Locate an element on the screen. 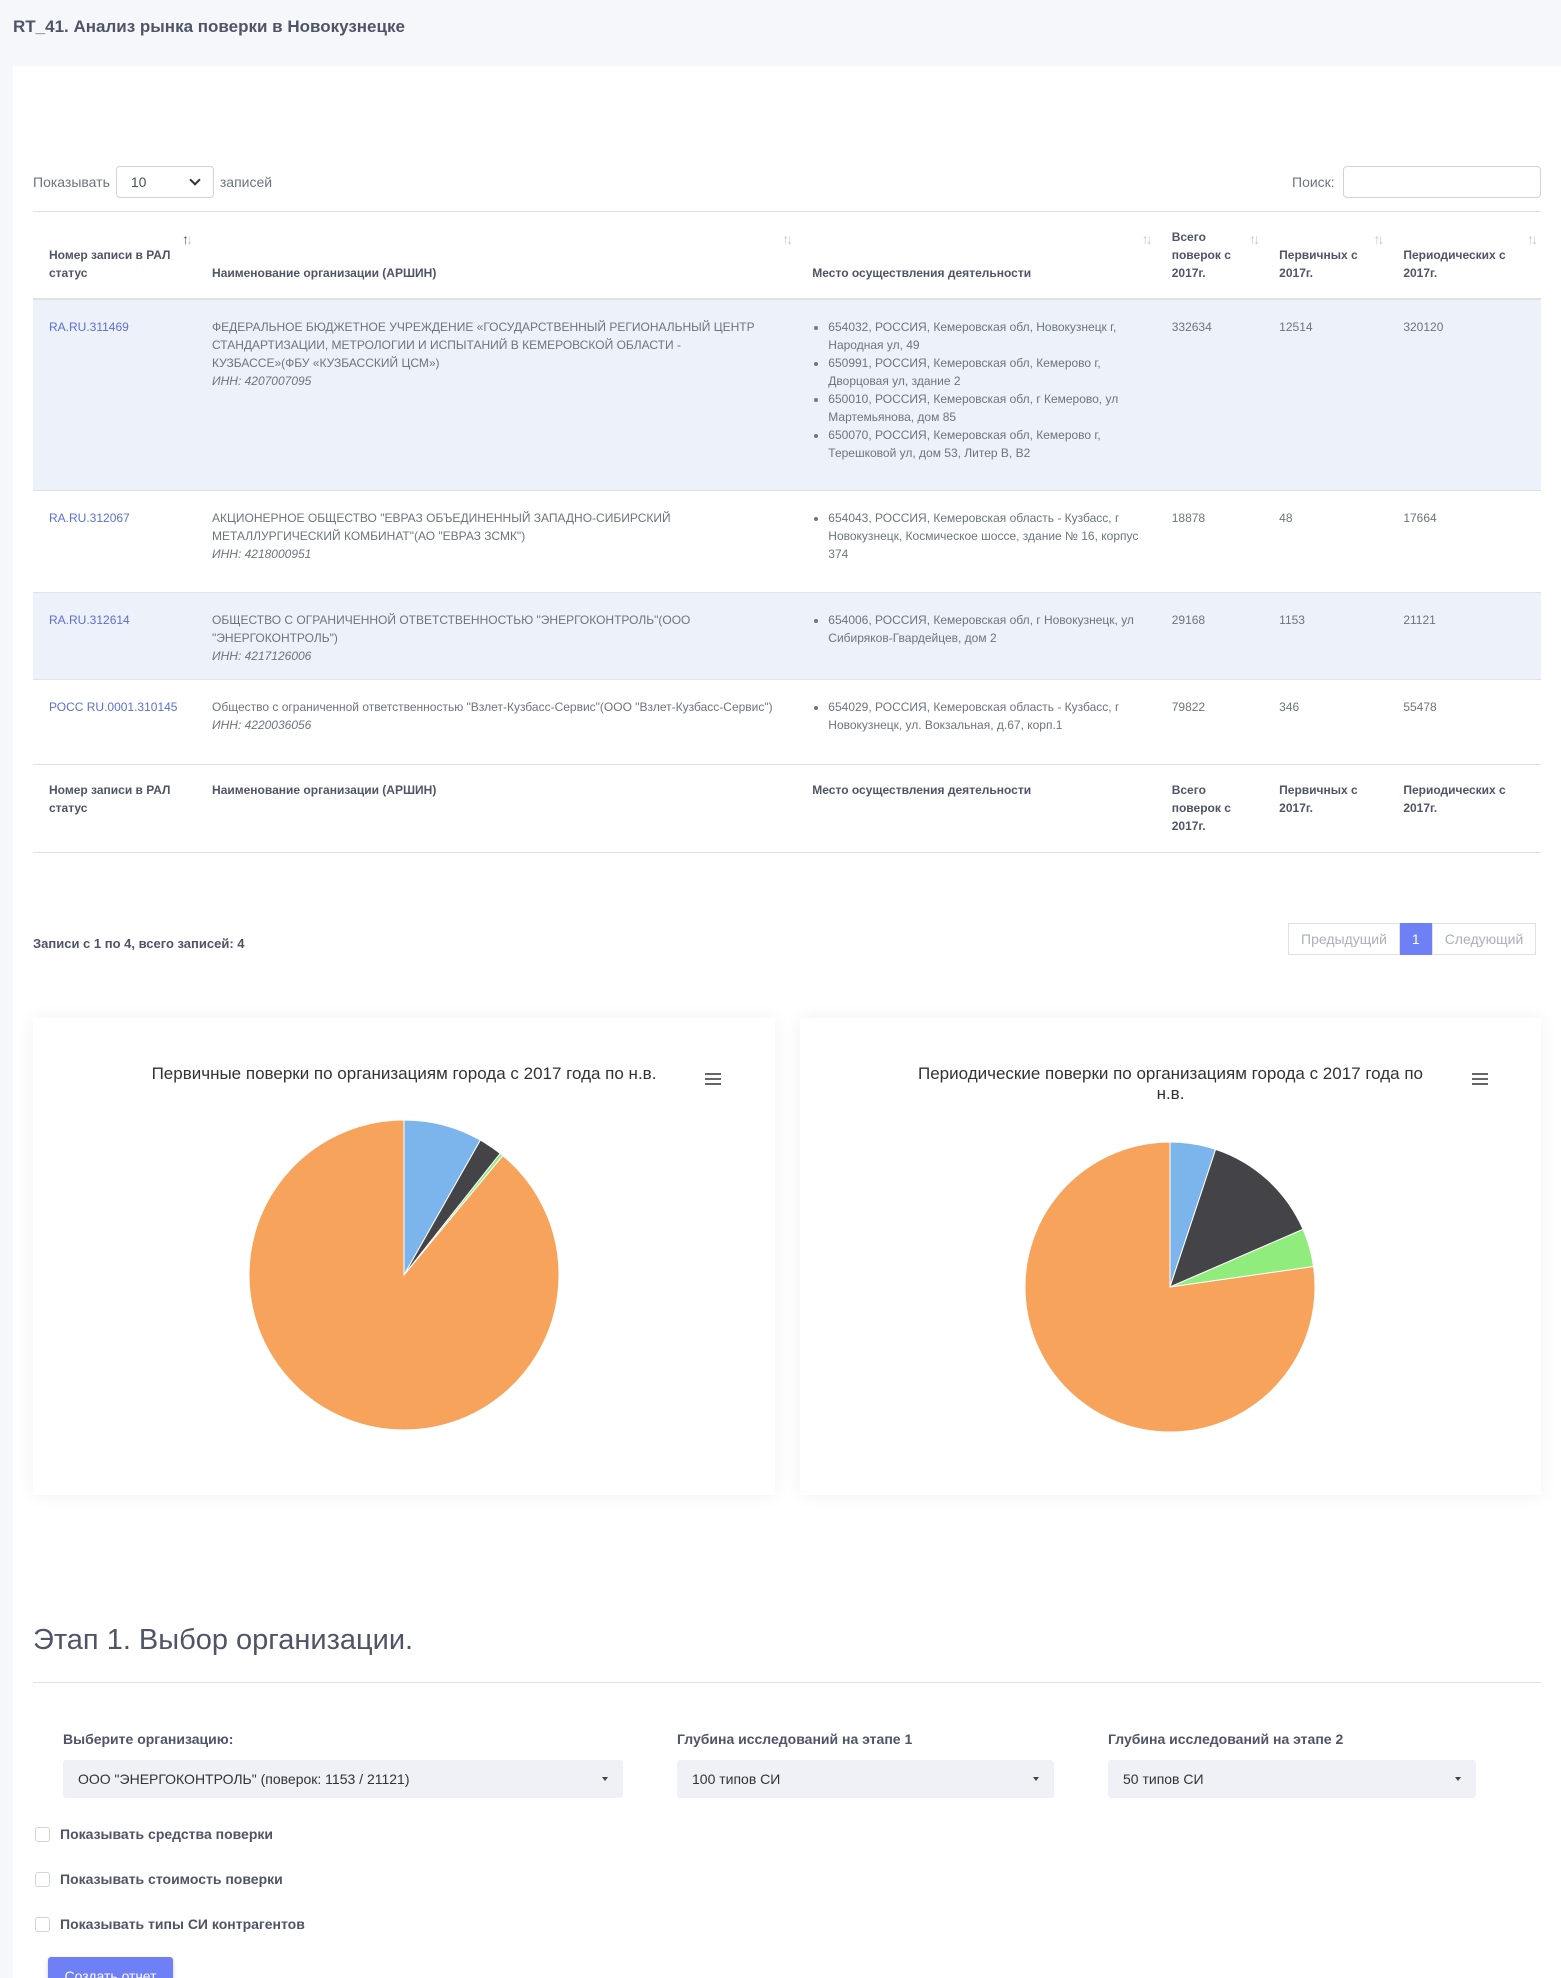 The width and height of the screenshot is (1561, 1978). checkbox-label: Показывать средства поверки is located at coordinates (167, 1834).